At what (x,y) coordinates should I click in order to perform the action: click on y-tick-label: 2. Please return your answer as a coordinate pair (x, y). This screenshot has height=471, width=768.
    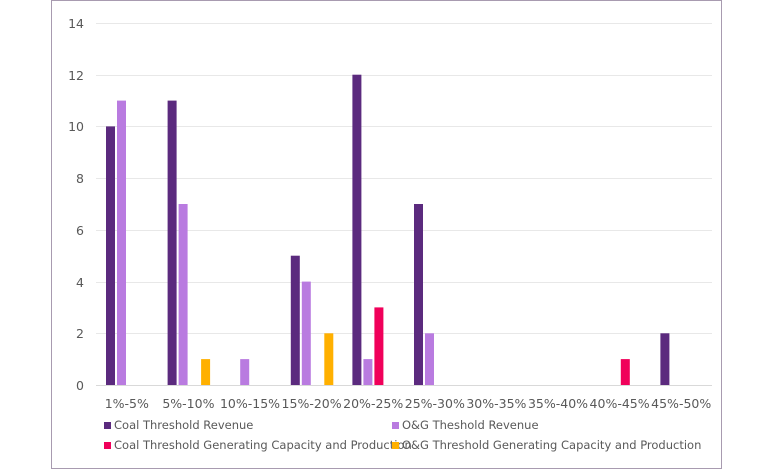
    Looking at the image, I should click on (80, 333).